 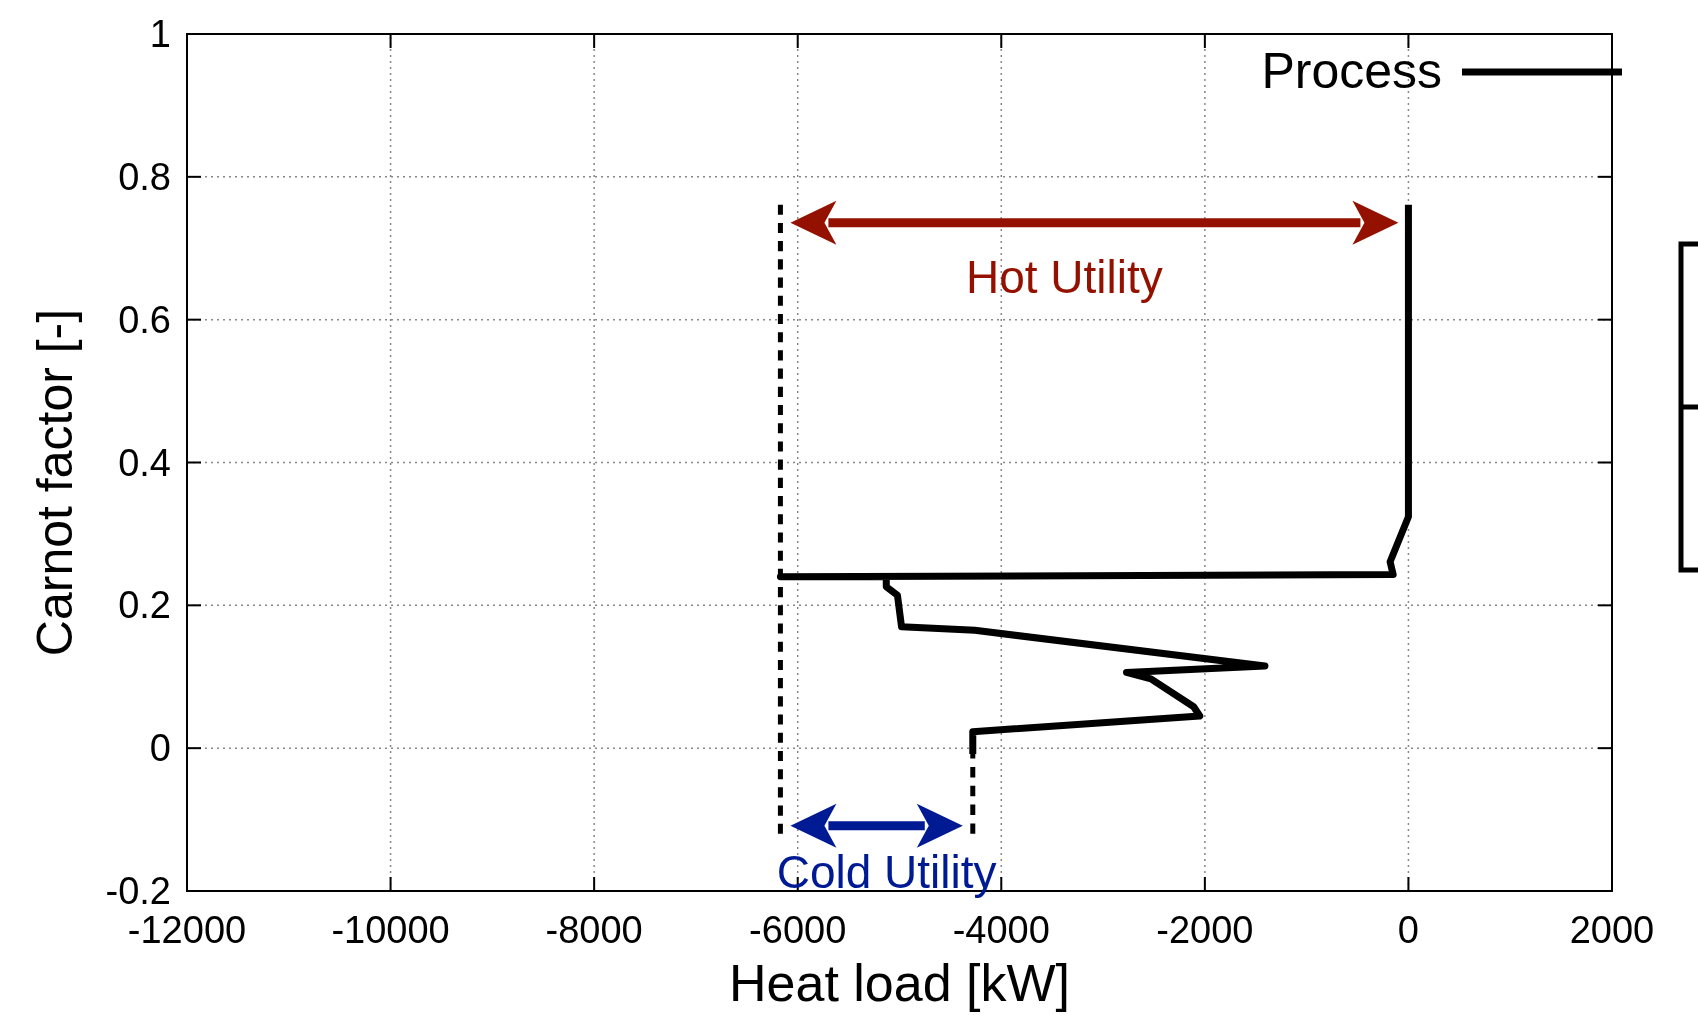 What do you see at coordinates (1612, 930) in the screenshot?
I see `x-tick-label: 2000` at bounding box center [1612, 930].